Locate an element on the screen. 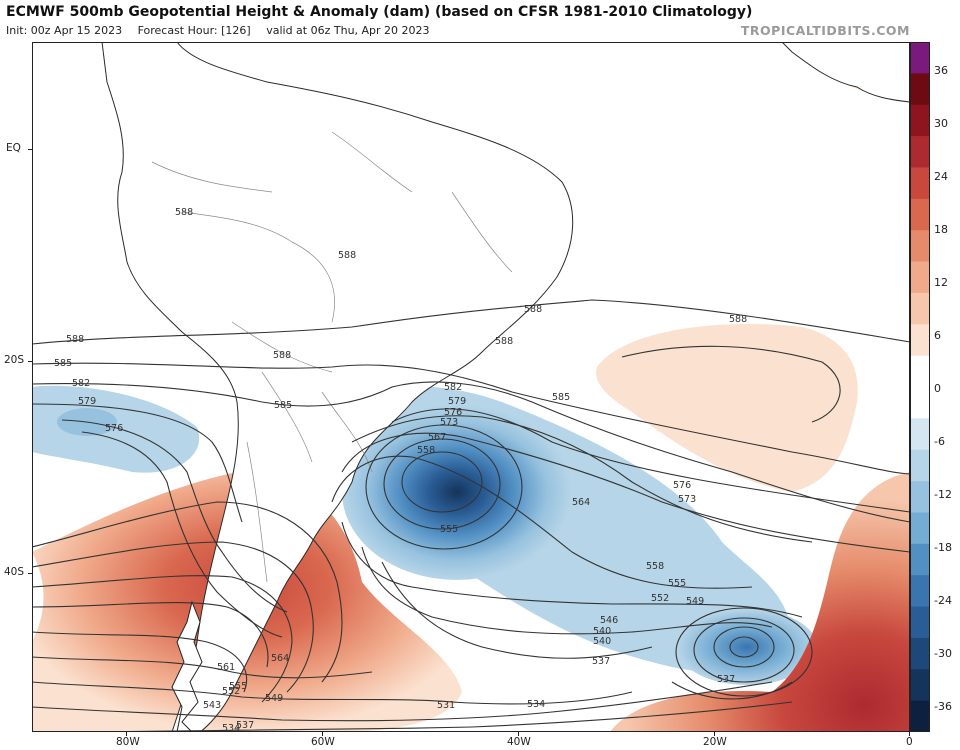 The image size is (960, 750). forecast-hour: Forecast Hour: [126] is located at coordinates (194, 30).